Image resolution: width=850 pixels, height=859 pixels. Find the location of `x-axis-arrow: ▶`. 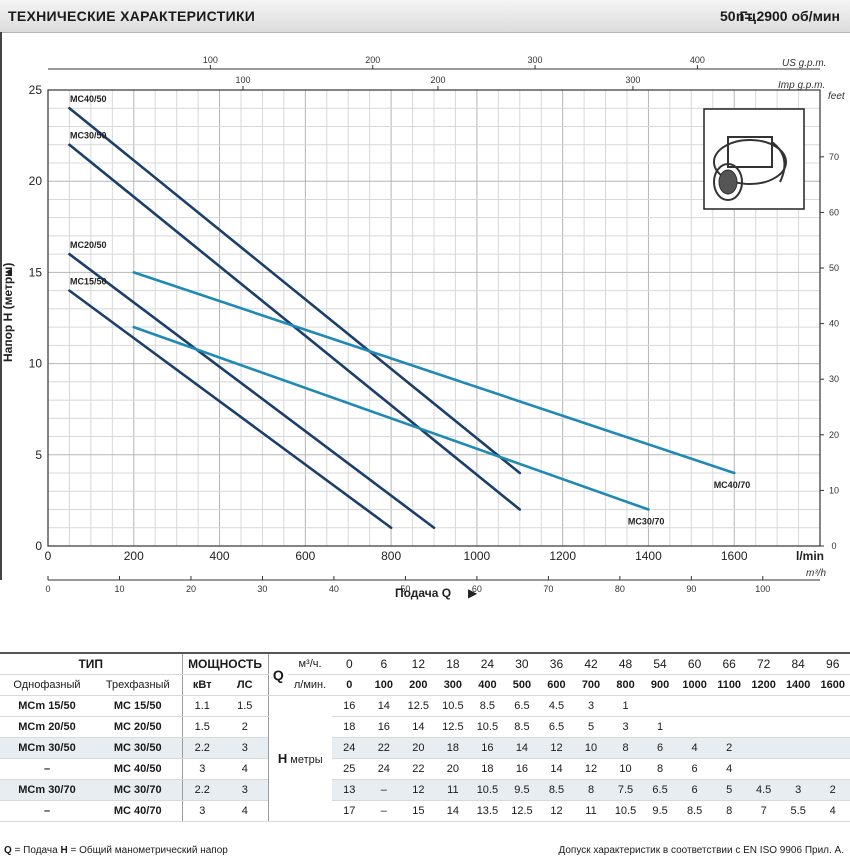

x-axis-arrow: ▶ is located at coordinates (473, 593).